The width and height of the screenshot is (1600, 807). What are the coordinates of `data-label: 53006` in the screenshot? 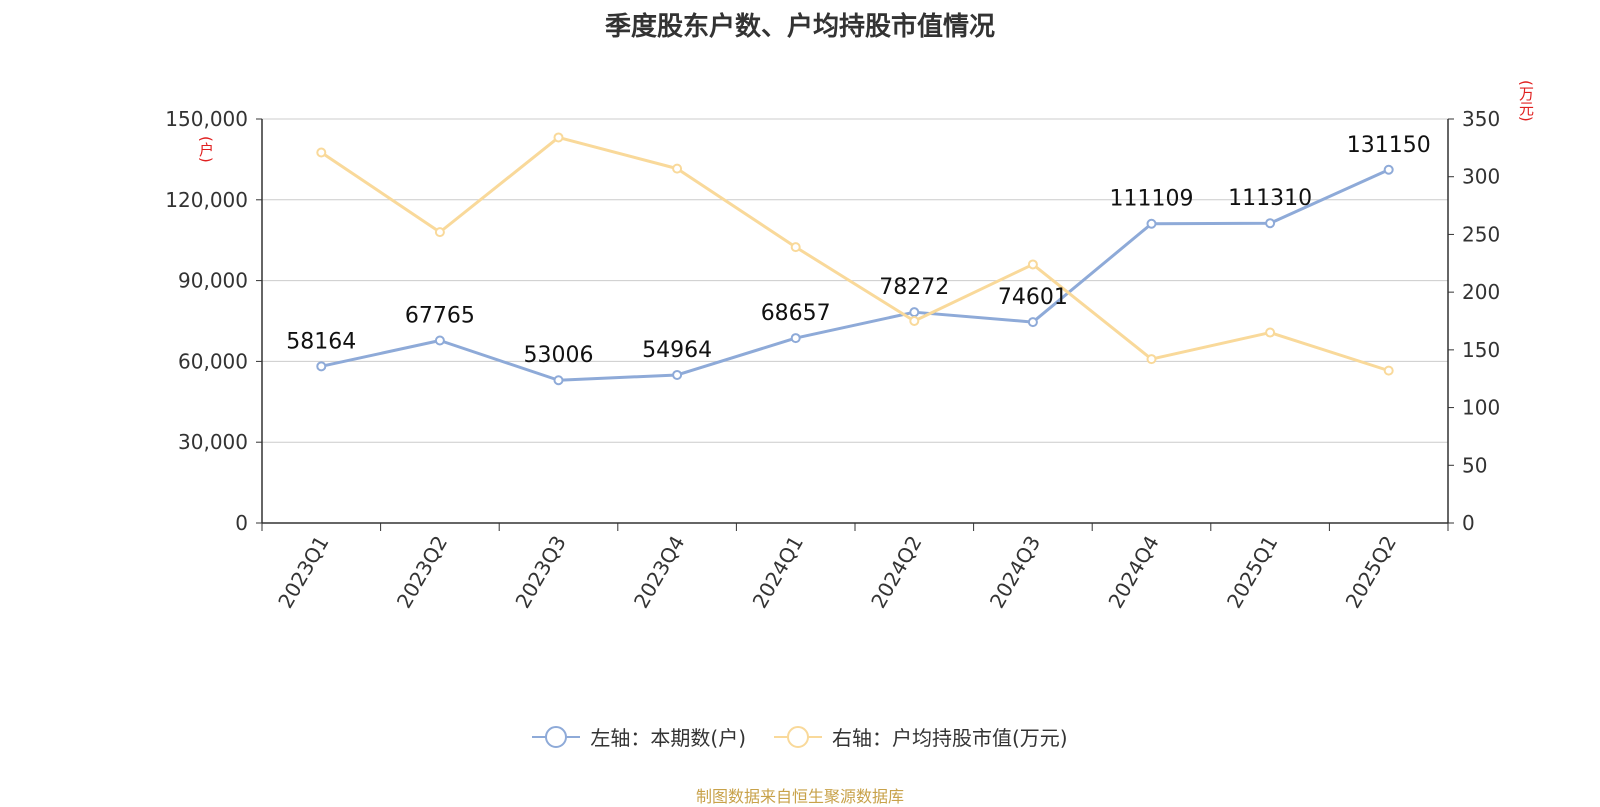 It's located at (559, 355).